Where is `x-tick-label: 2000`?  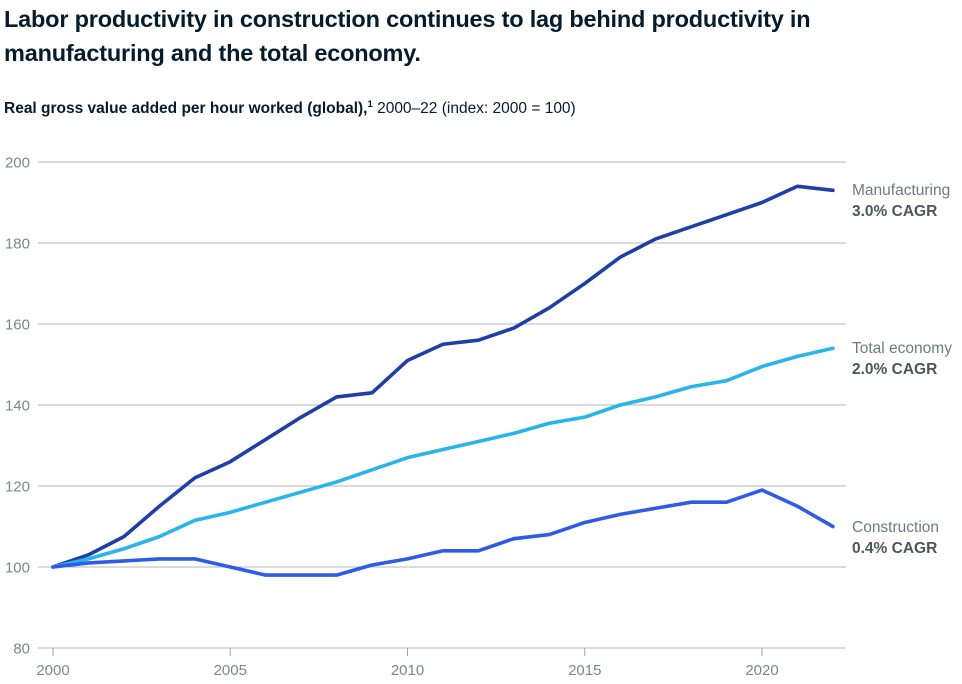 x-tick-label: 2000 is located at coordinates (52, 670).